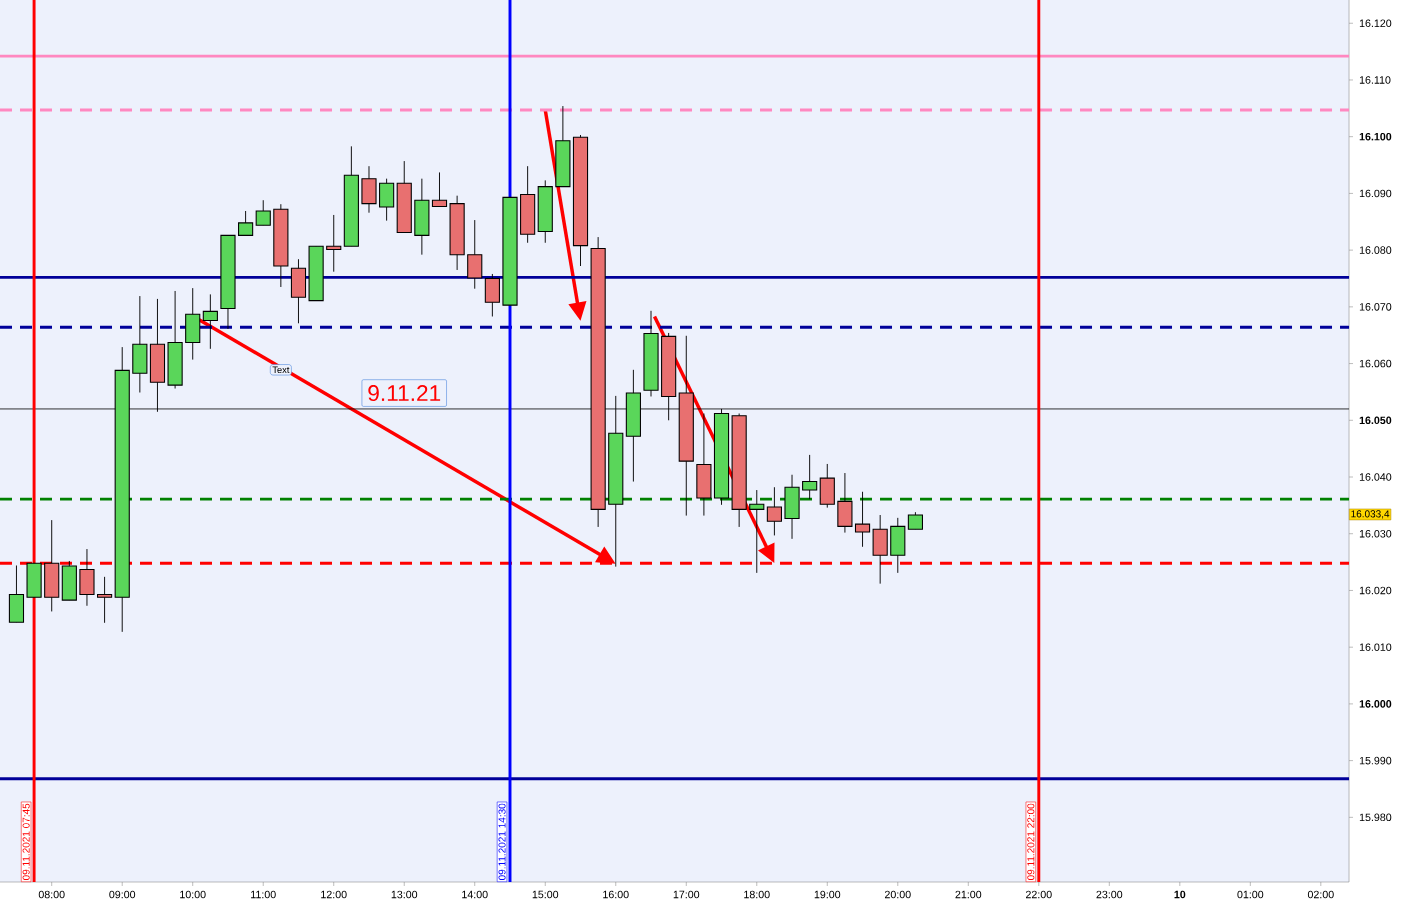  I want to click on x-tick-label: 09:00, so click(122, 894).